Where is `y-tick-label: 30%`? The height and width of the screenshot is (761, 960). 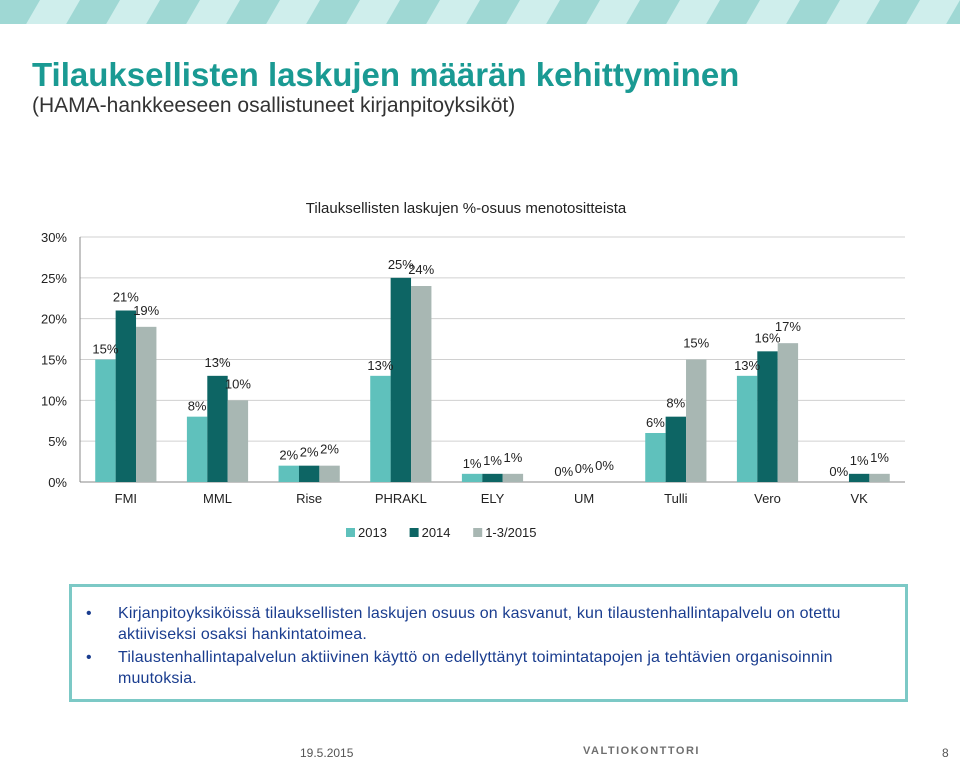
y-tick-label: 30% is located at coordinates (54, 237).